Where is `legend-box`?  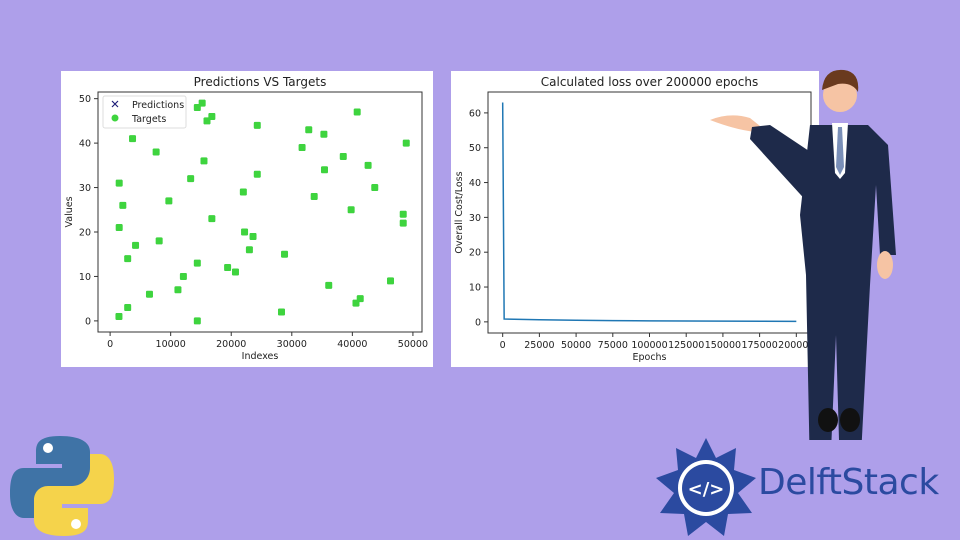
legend-box is located at coordinates (144, 112).